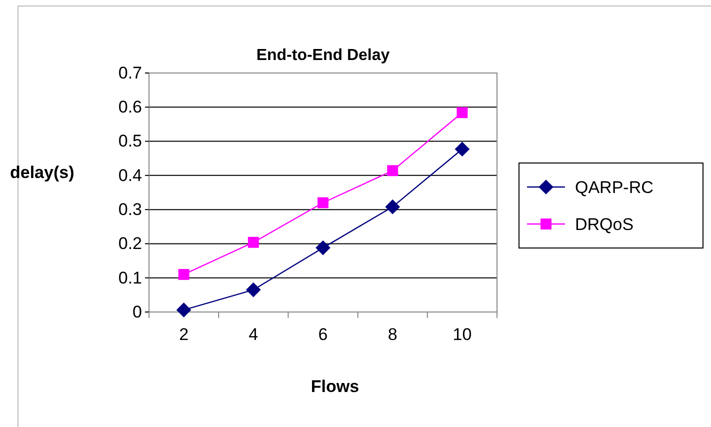 Image resolution: width=711 pixels, height=427 pixels. Describe the element at coordinates (323, 334) in the screenshot. I see `x-tick-label: 6` at that location.